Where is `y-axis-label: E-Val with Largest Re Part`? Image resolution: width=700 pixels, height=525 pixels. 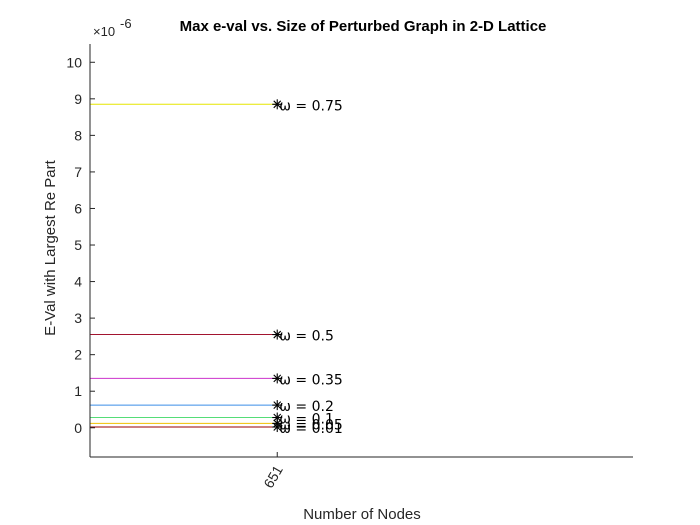
y-axis-label: E-Val with Largest Re Part is located at coordinates (50, 247).